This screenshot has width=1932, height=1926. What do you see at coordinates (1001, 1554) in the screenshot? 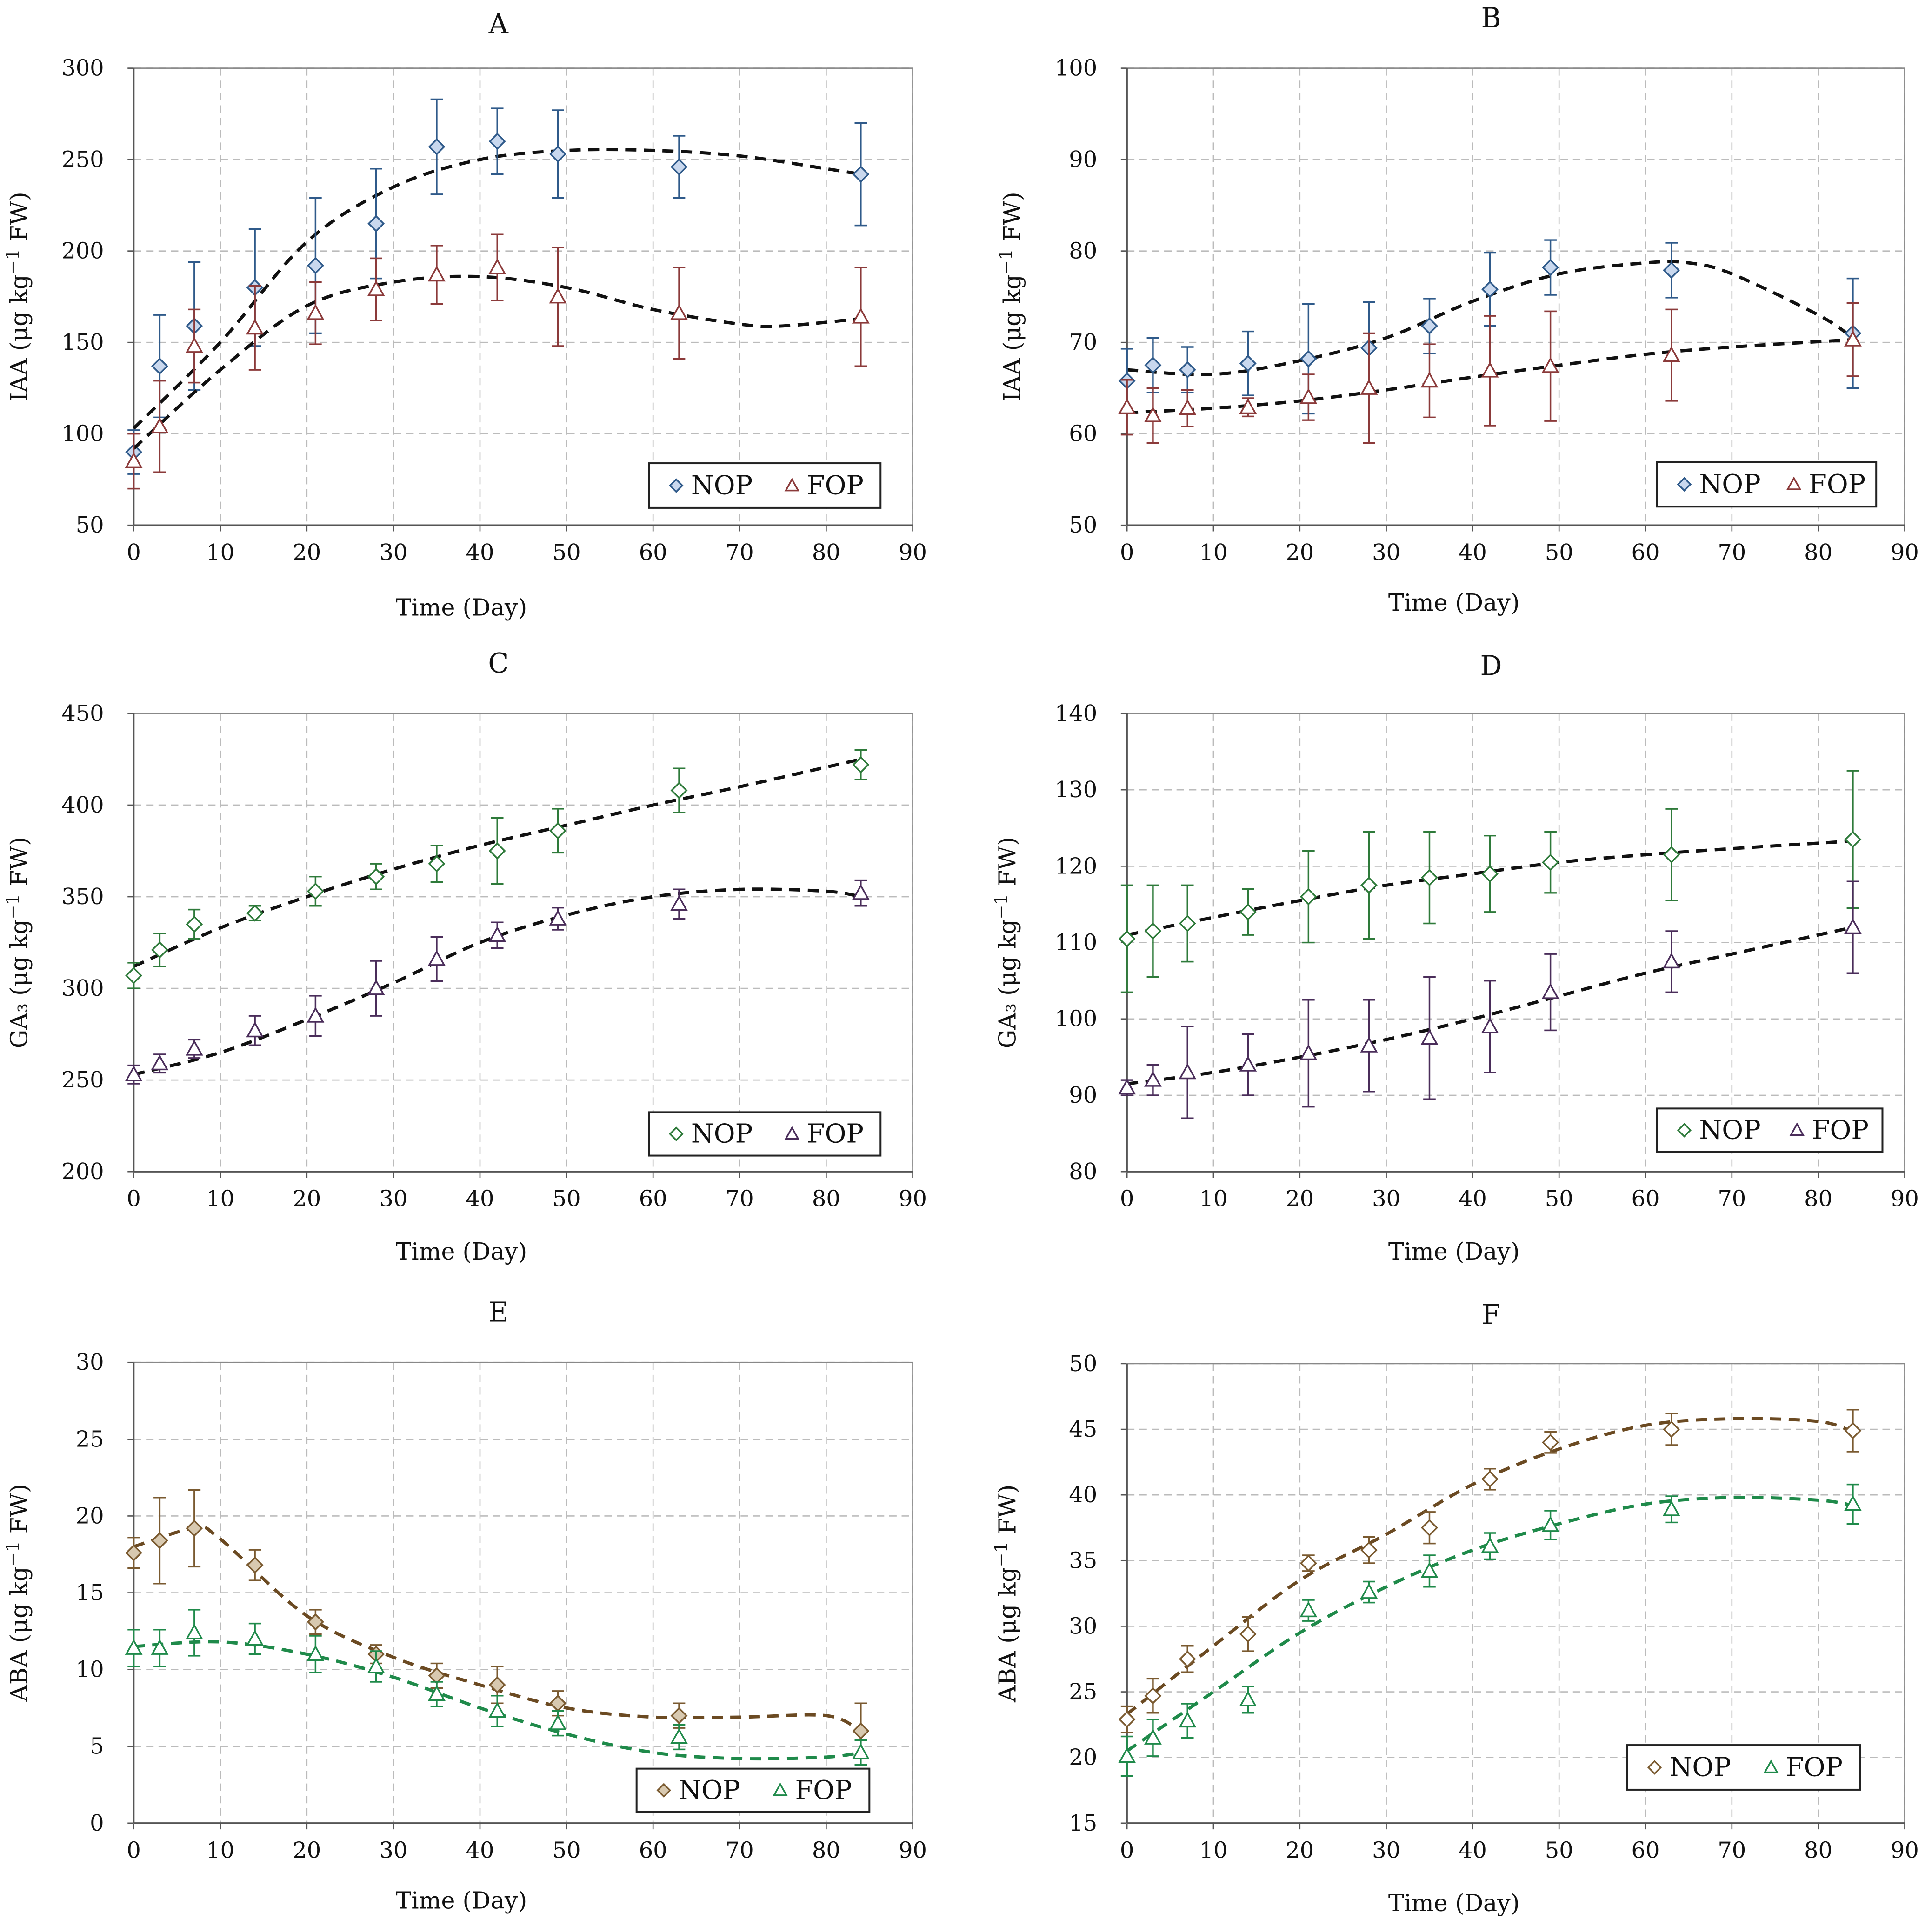
I see `y-axis-label-sup: −1` at bounding box center [1001, 1554].